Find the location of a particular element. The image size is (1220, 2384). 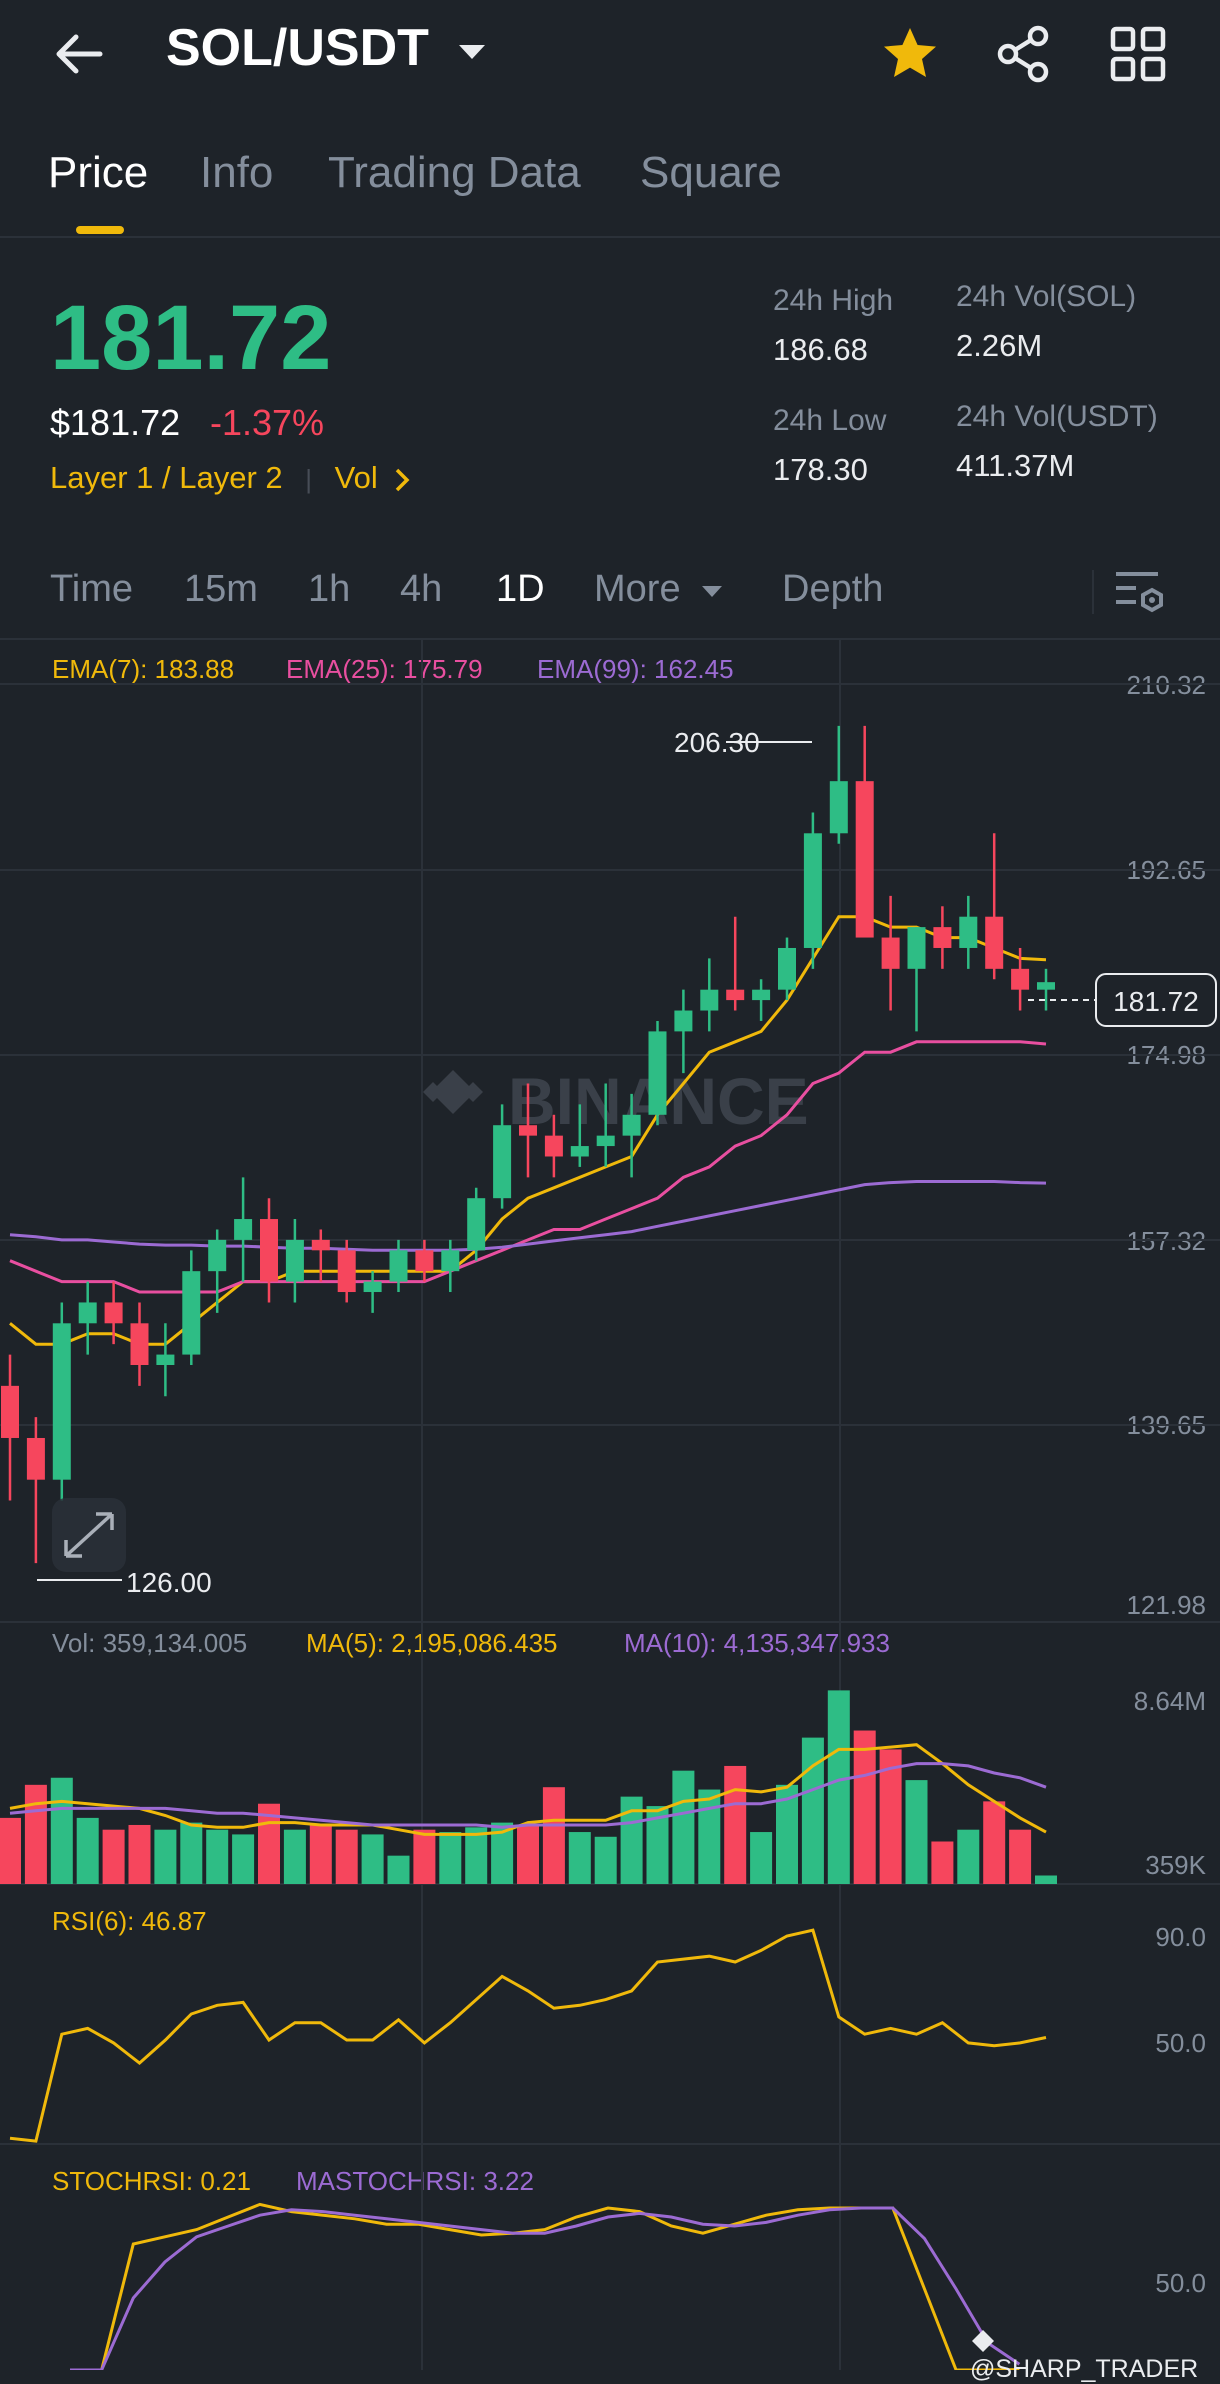

tab-square: Square is located at coordinates (711, 172).